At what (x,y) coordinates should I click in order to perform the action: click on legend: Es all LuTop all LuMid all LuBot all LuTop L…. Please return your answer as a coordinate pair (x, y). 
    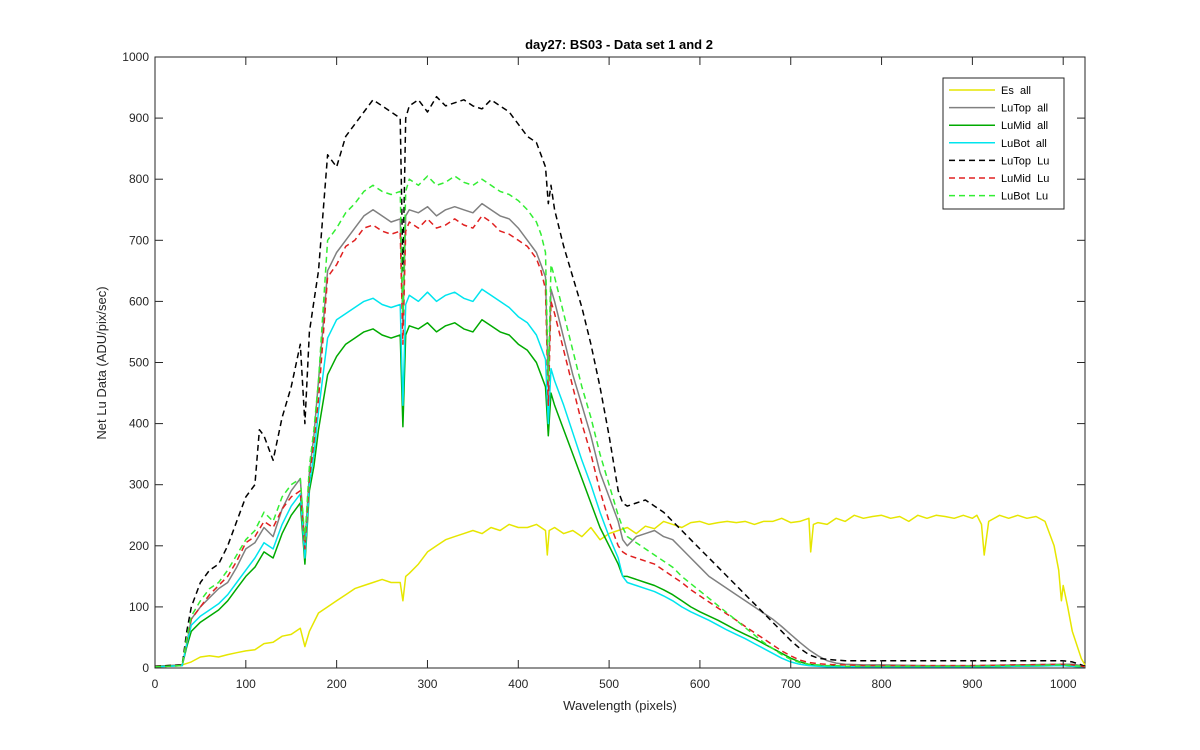
    Looking at the image, I should click on (1003, 143).